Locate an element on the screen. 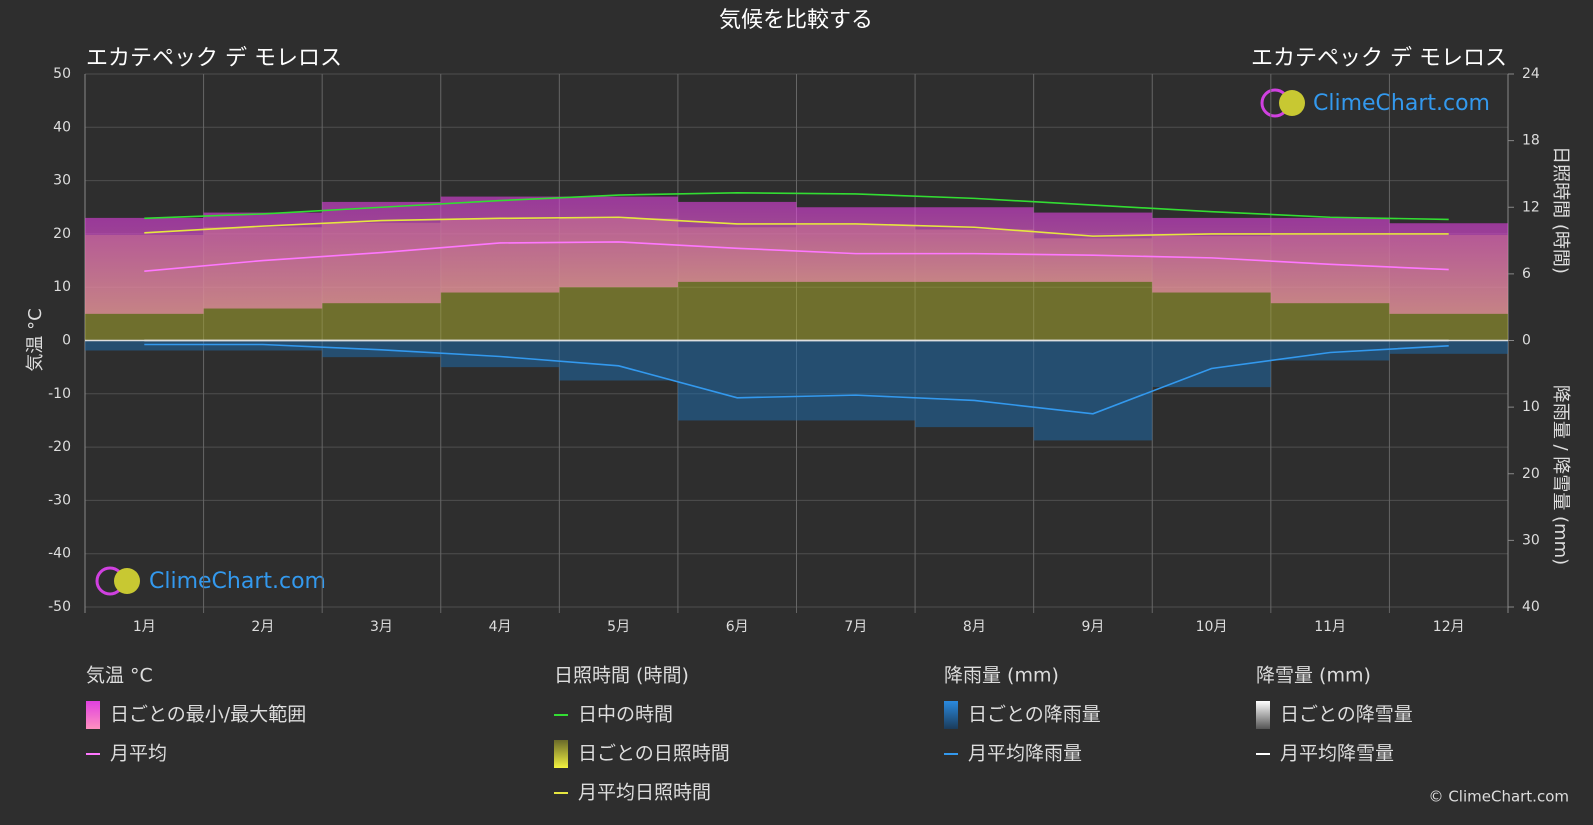  watermark-bottom: ClimeChart.com is located at coordinates (210, 581).